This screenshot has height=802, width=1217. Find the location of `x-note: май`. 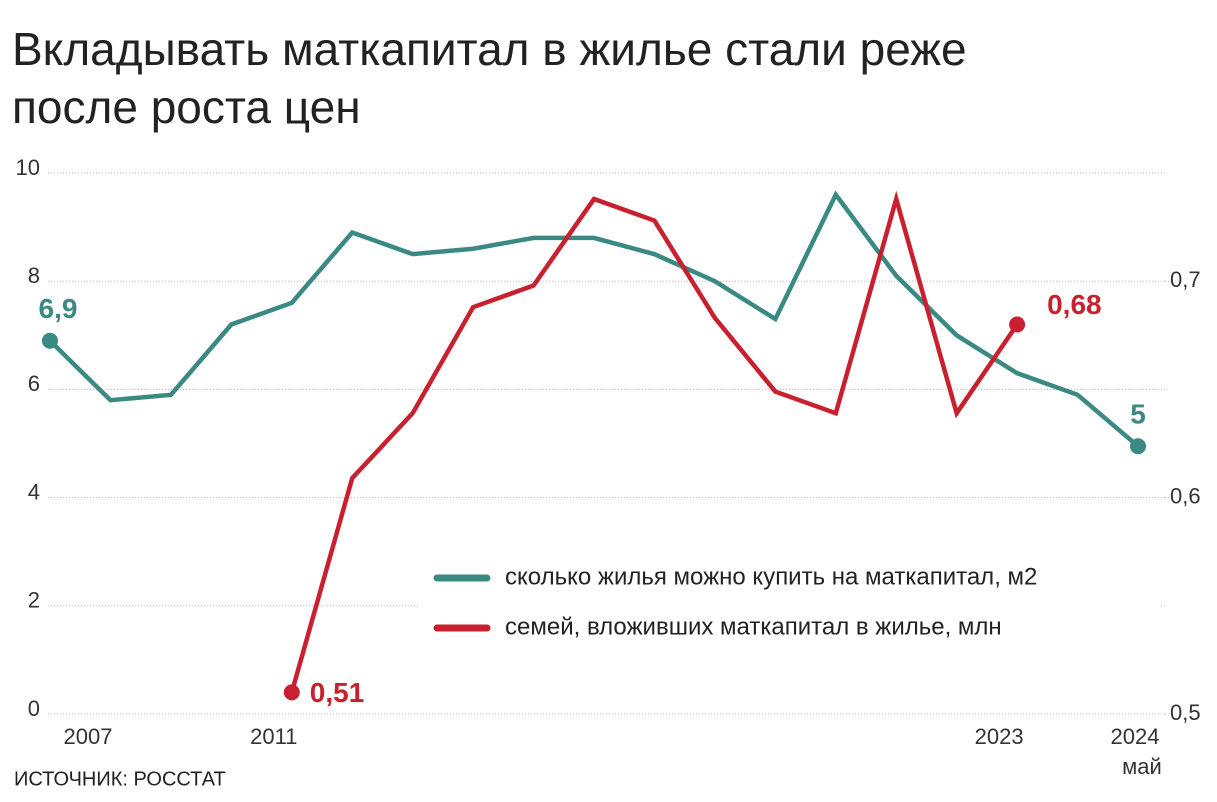

x-note: май is located at coordinates (1142, 766).